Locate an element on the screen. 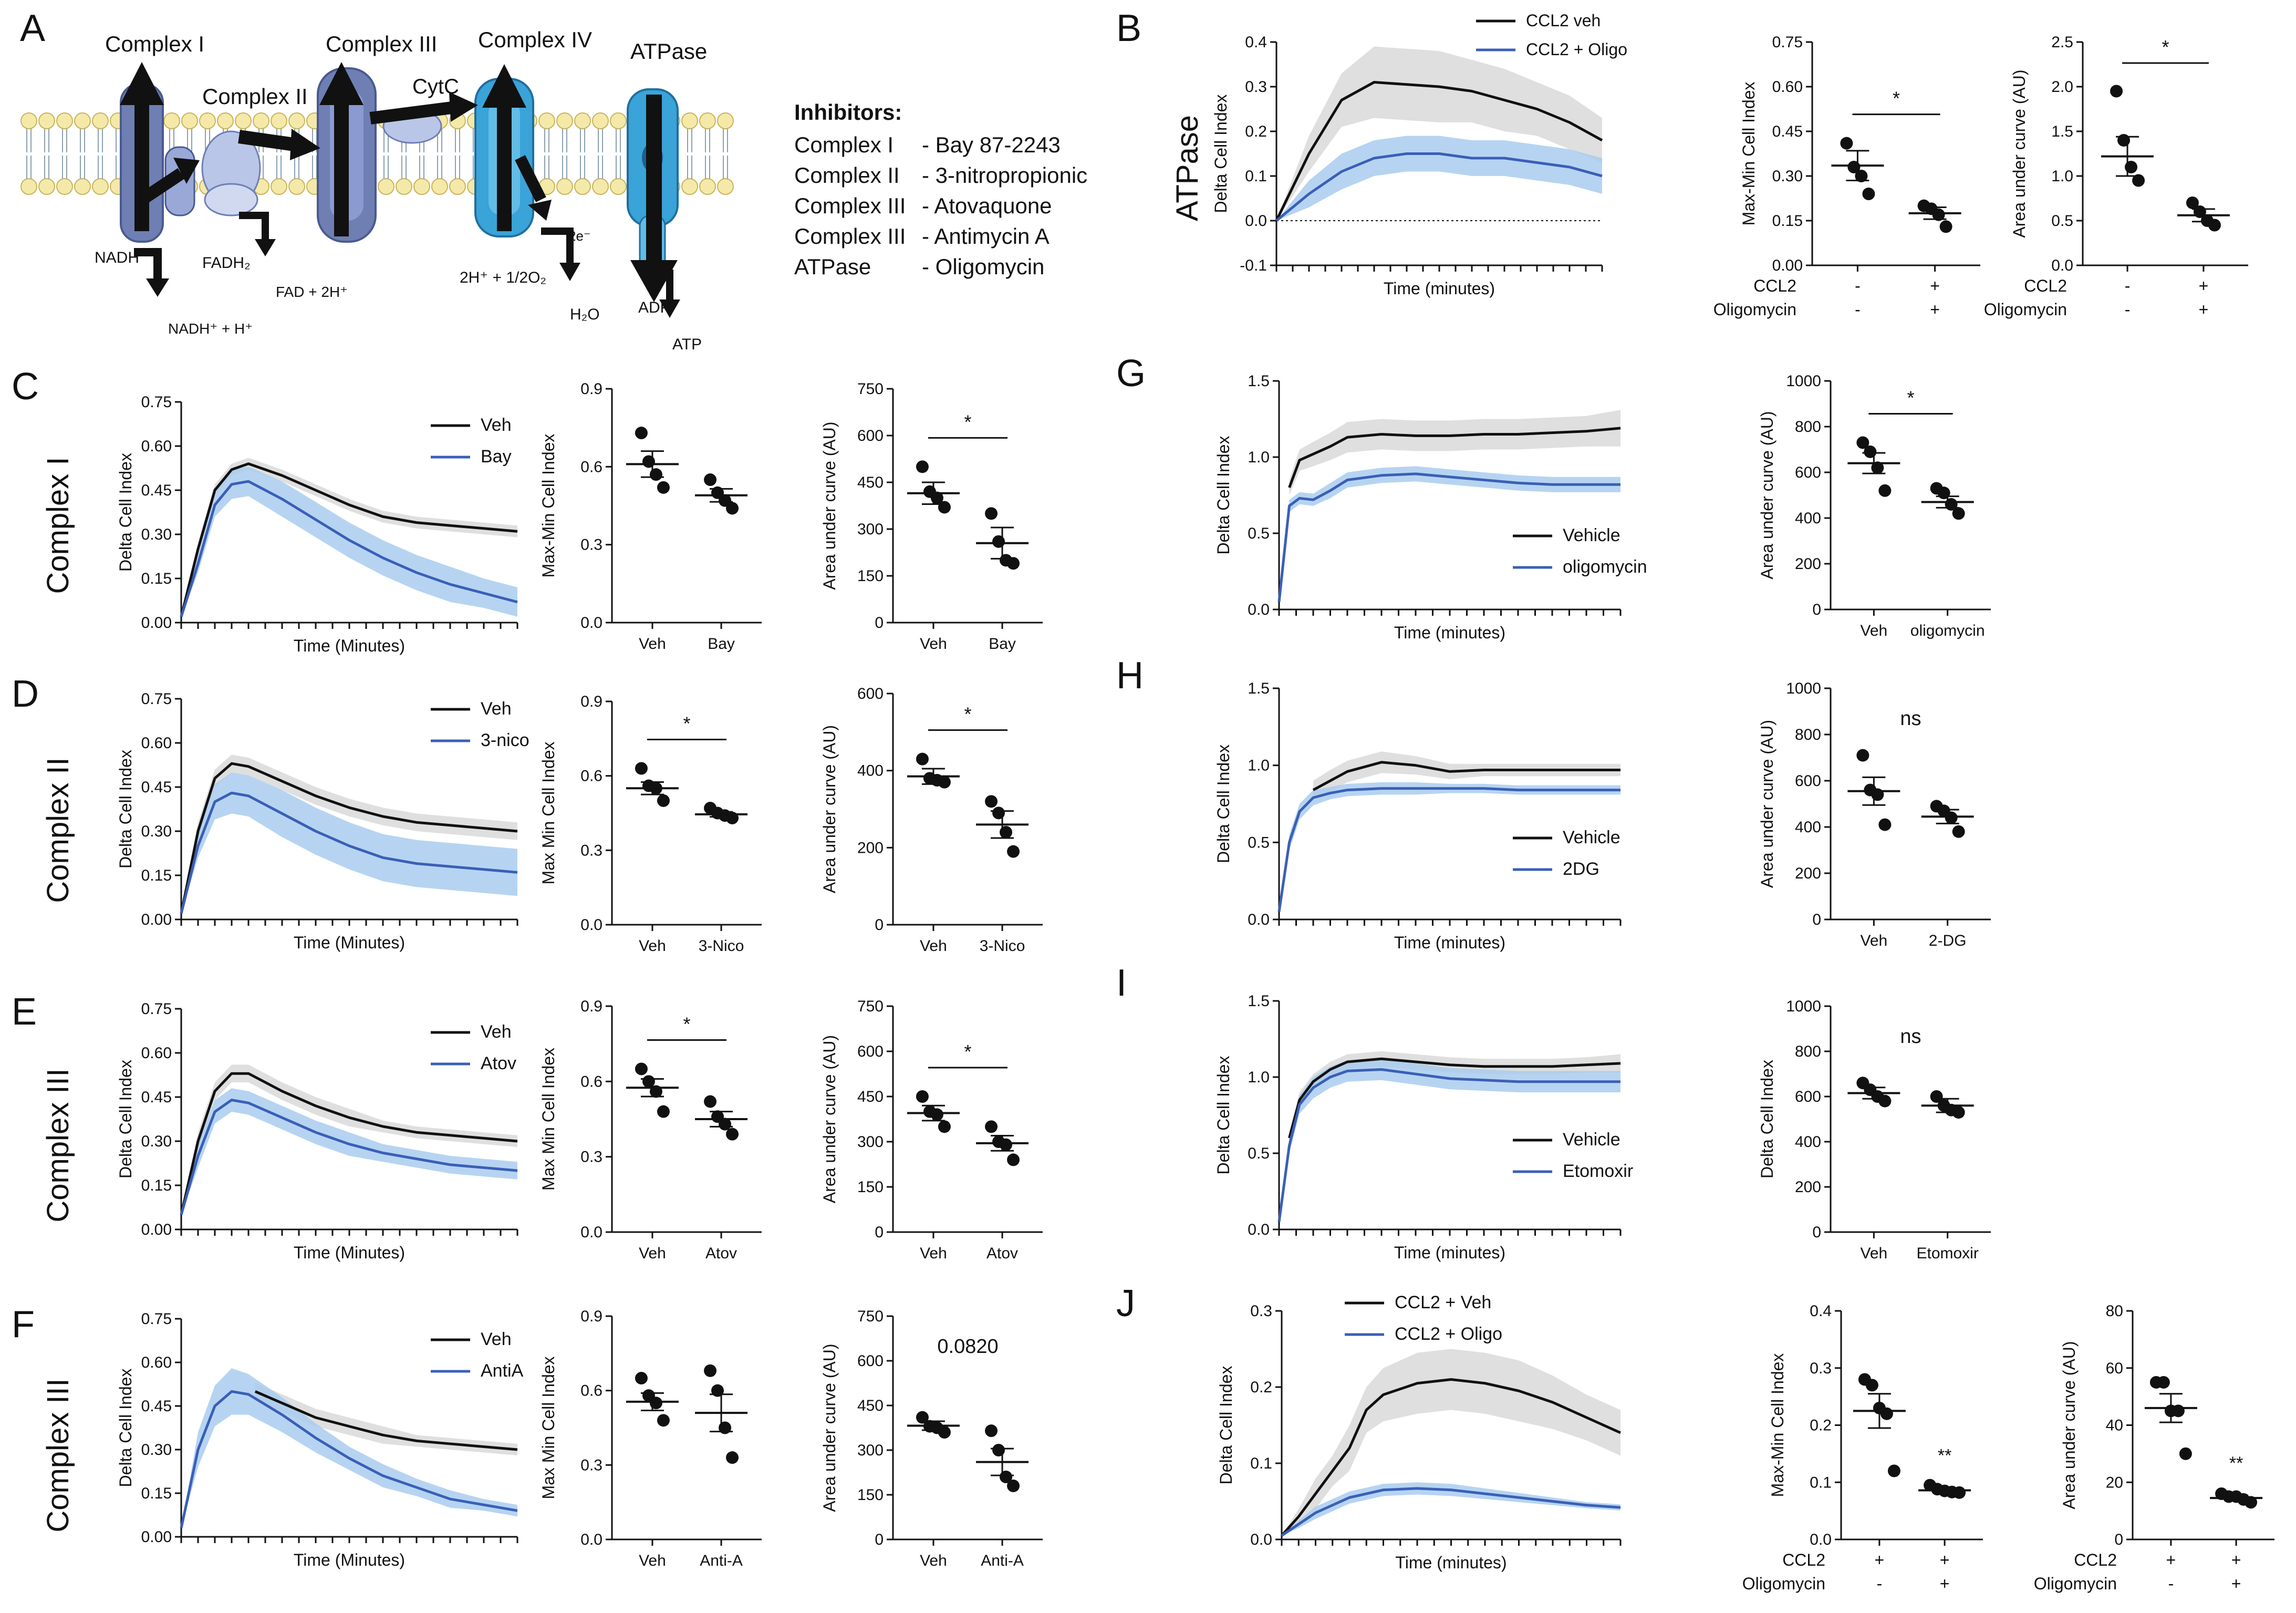 The width and height of the screenshot is (2296, 1613). x-category-label: Bay is located at coordinates (1002, 644).